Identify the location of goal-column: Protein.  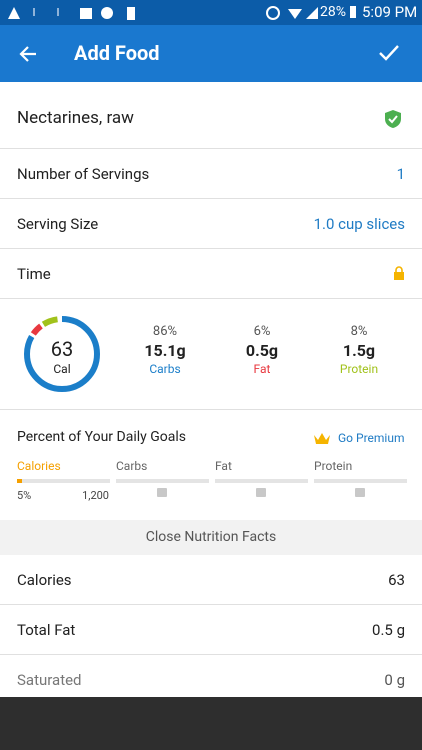
(333, 466).